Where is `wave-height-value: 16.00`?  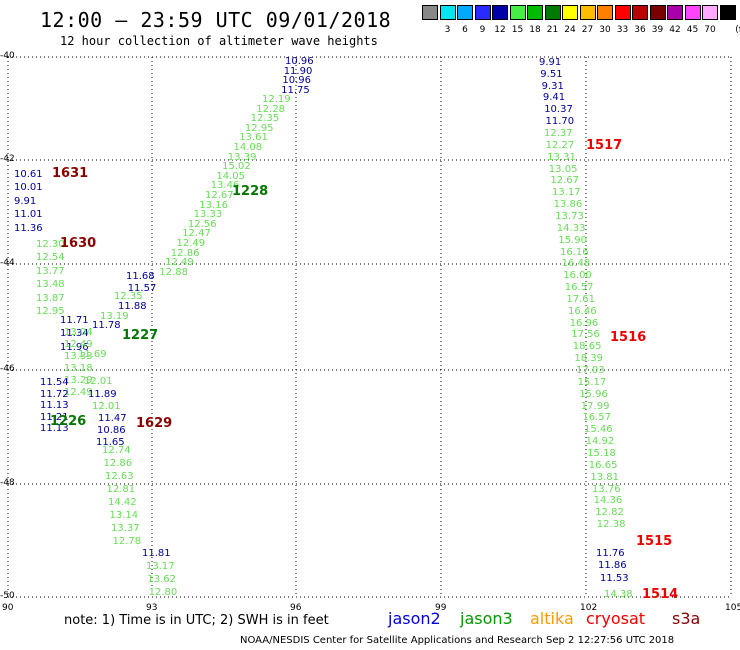 wave-height-value: 16.00 is located at coordinates (577, 276).